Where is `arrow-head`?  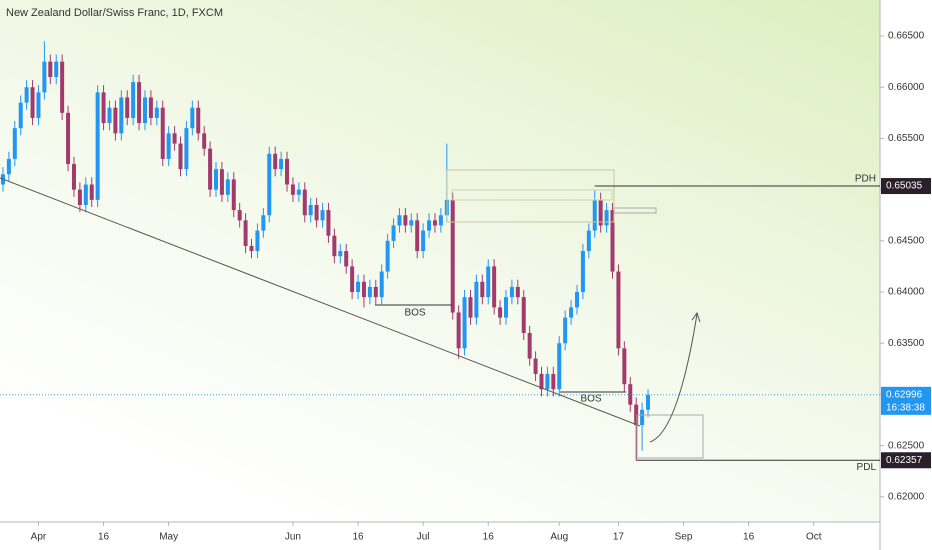
arrow-head is located at coordinates (696, 317).